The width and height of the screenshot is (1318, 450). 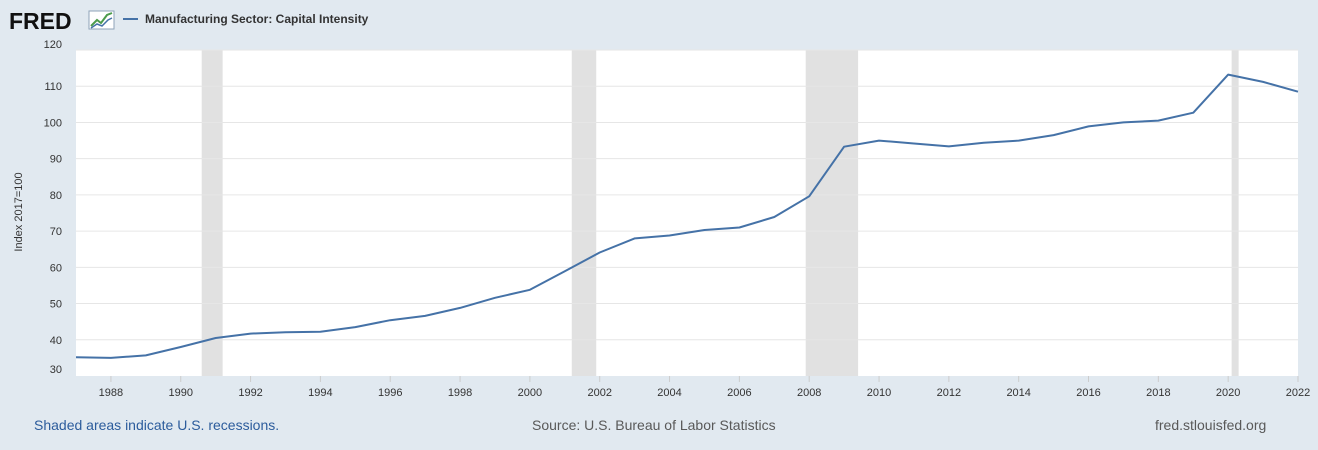 I want to click on y-axis-label: Index 2017=100, so click(x=19, y=211).